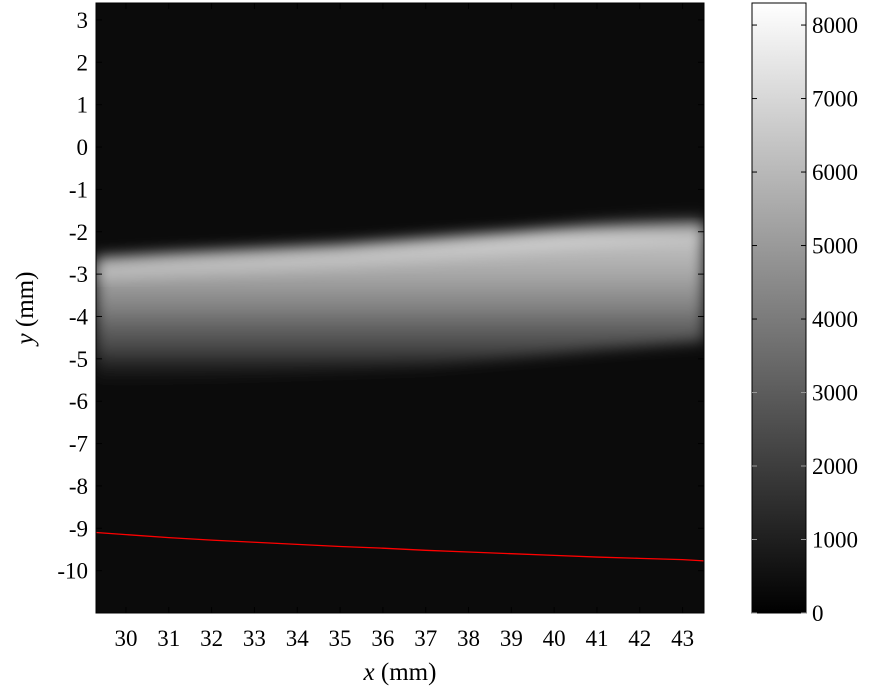 The width and height of the screenshot is (875, 692). Describe the element at coordinates (400, 546) in the screenshot. I see `red-line-series` at that location.